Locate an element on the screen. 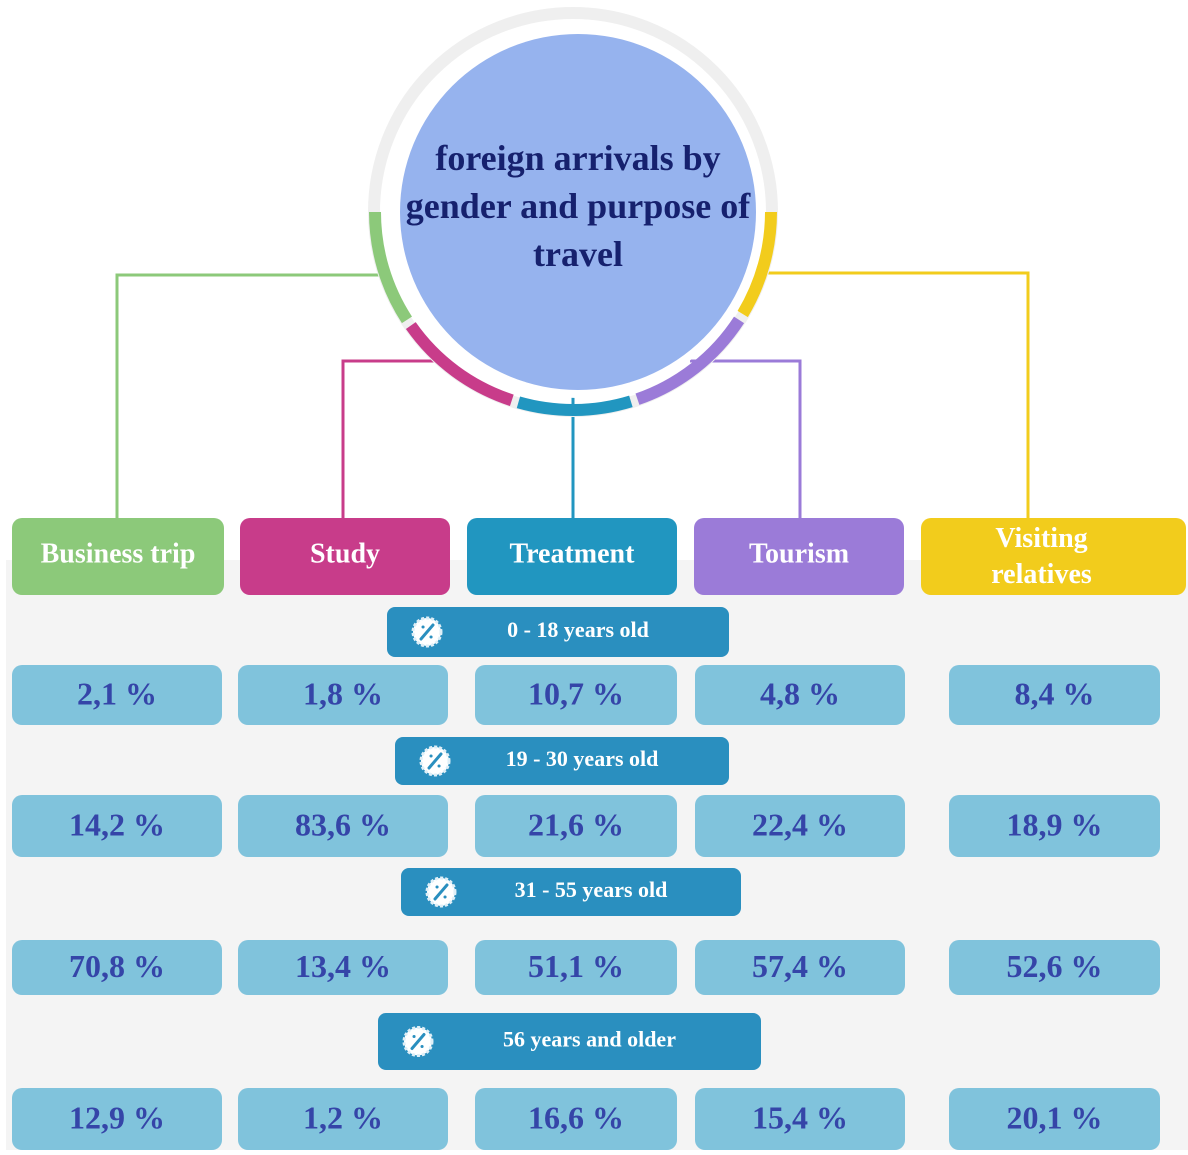 The height and width of the screenshot is (1155, 1188). purpose-label: Study is located at coordinates (345, 553).